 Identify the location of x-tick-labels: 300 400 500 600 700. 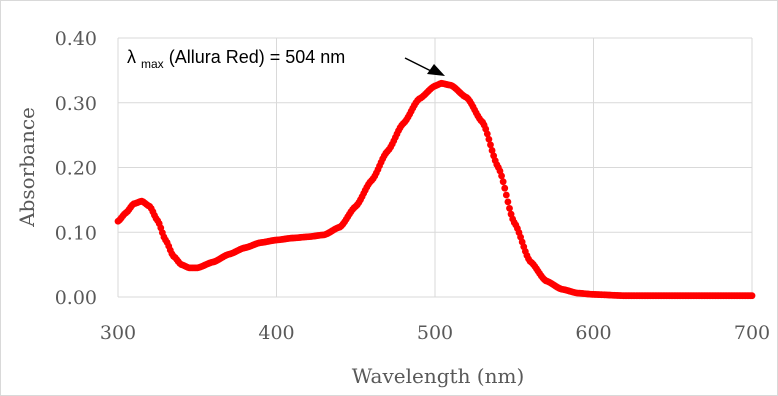
(435, 333).